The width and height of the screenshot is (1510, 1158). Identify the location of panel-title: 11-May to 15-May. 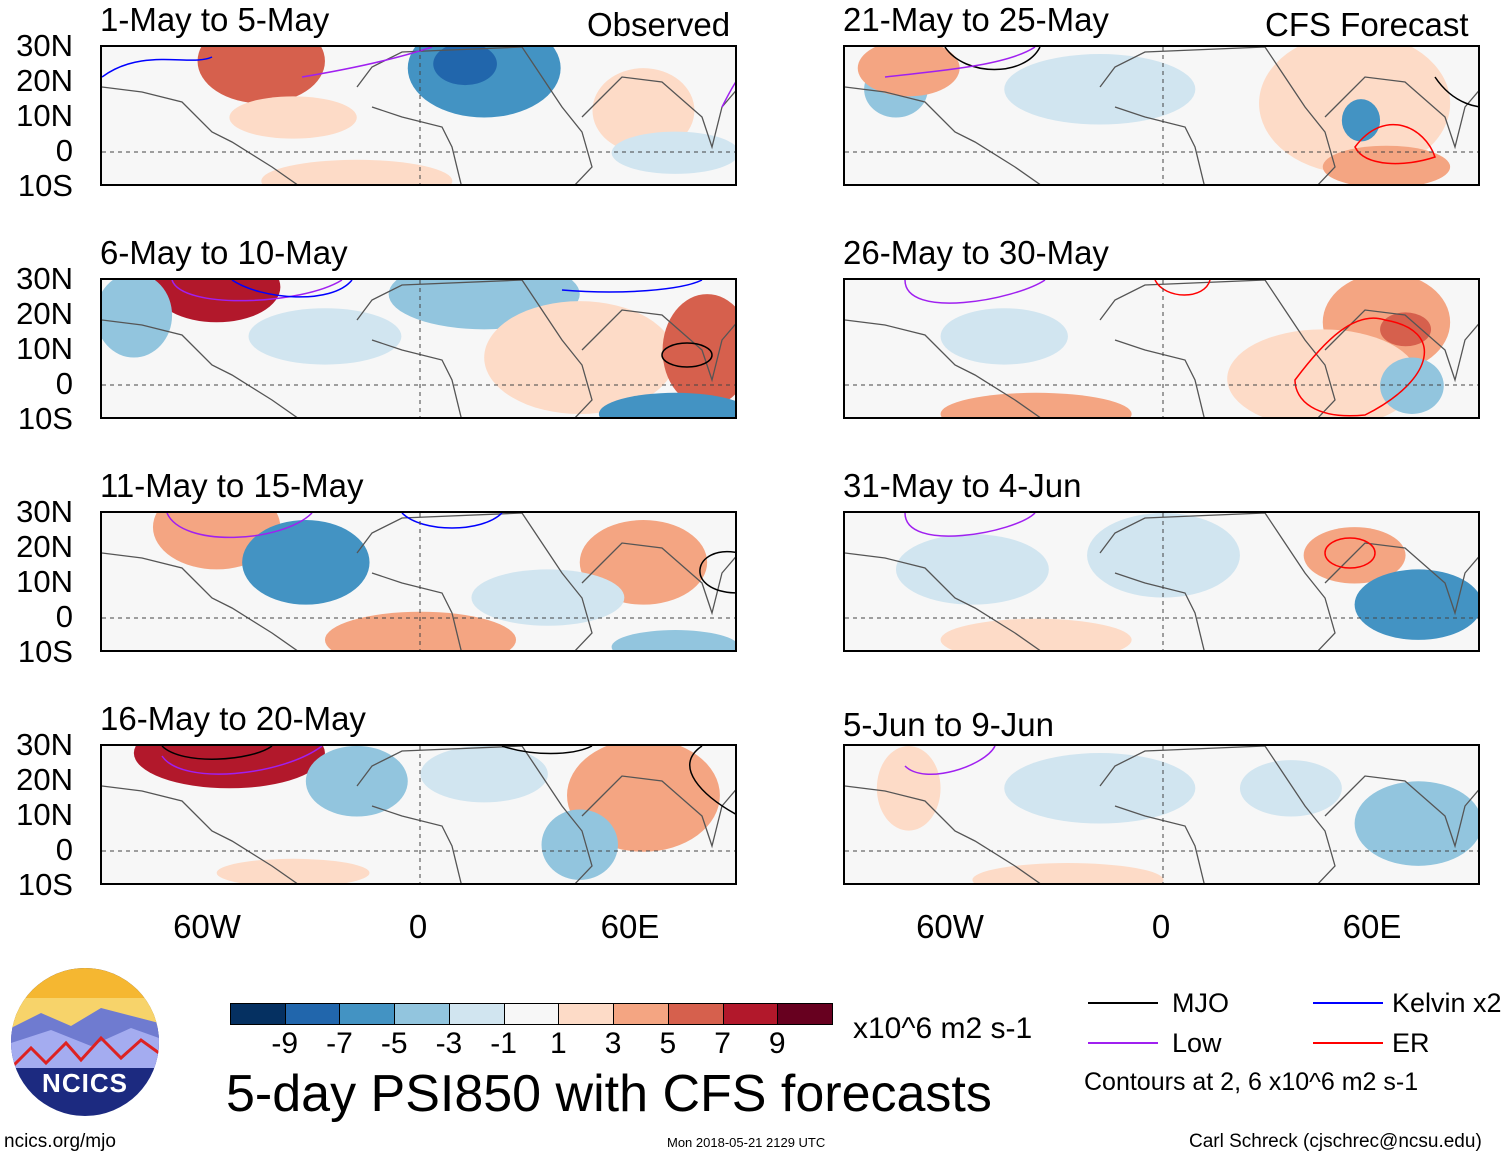
(232, 485).